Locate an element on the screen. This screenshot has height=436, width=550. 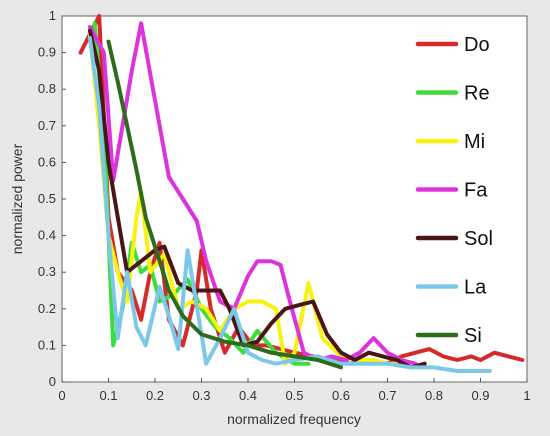
x-tick-label: 0.7 is located at coordinates (387, 395).